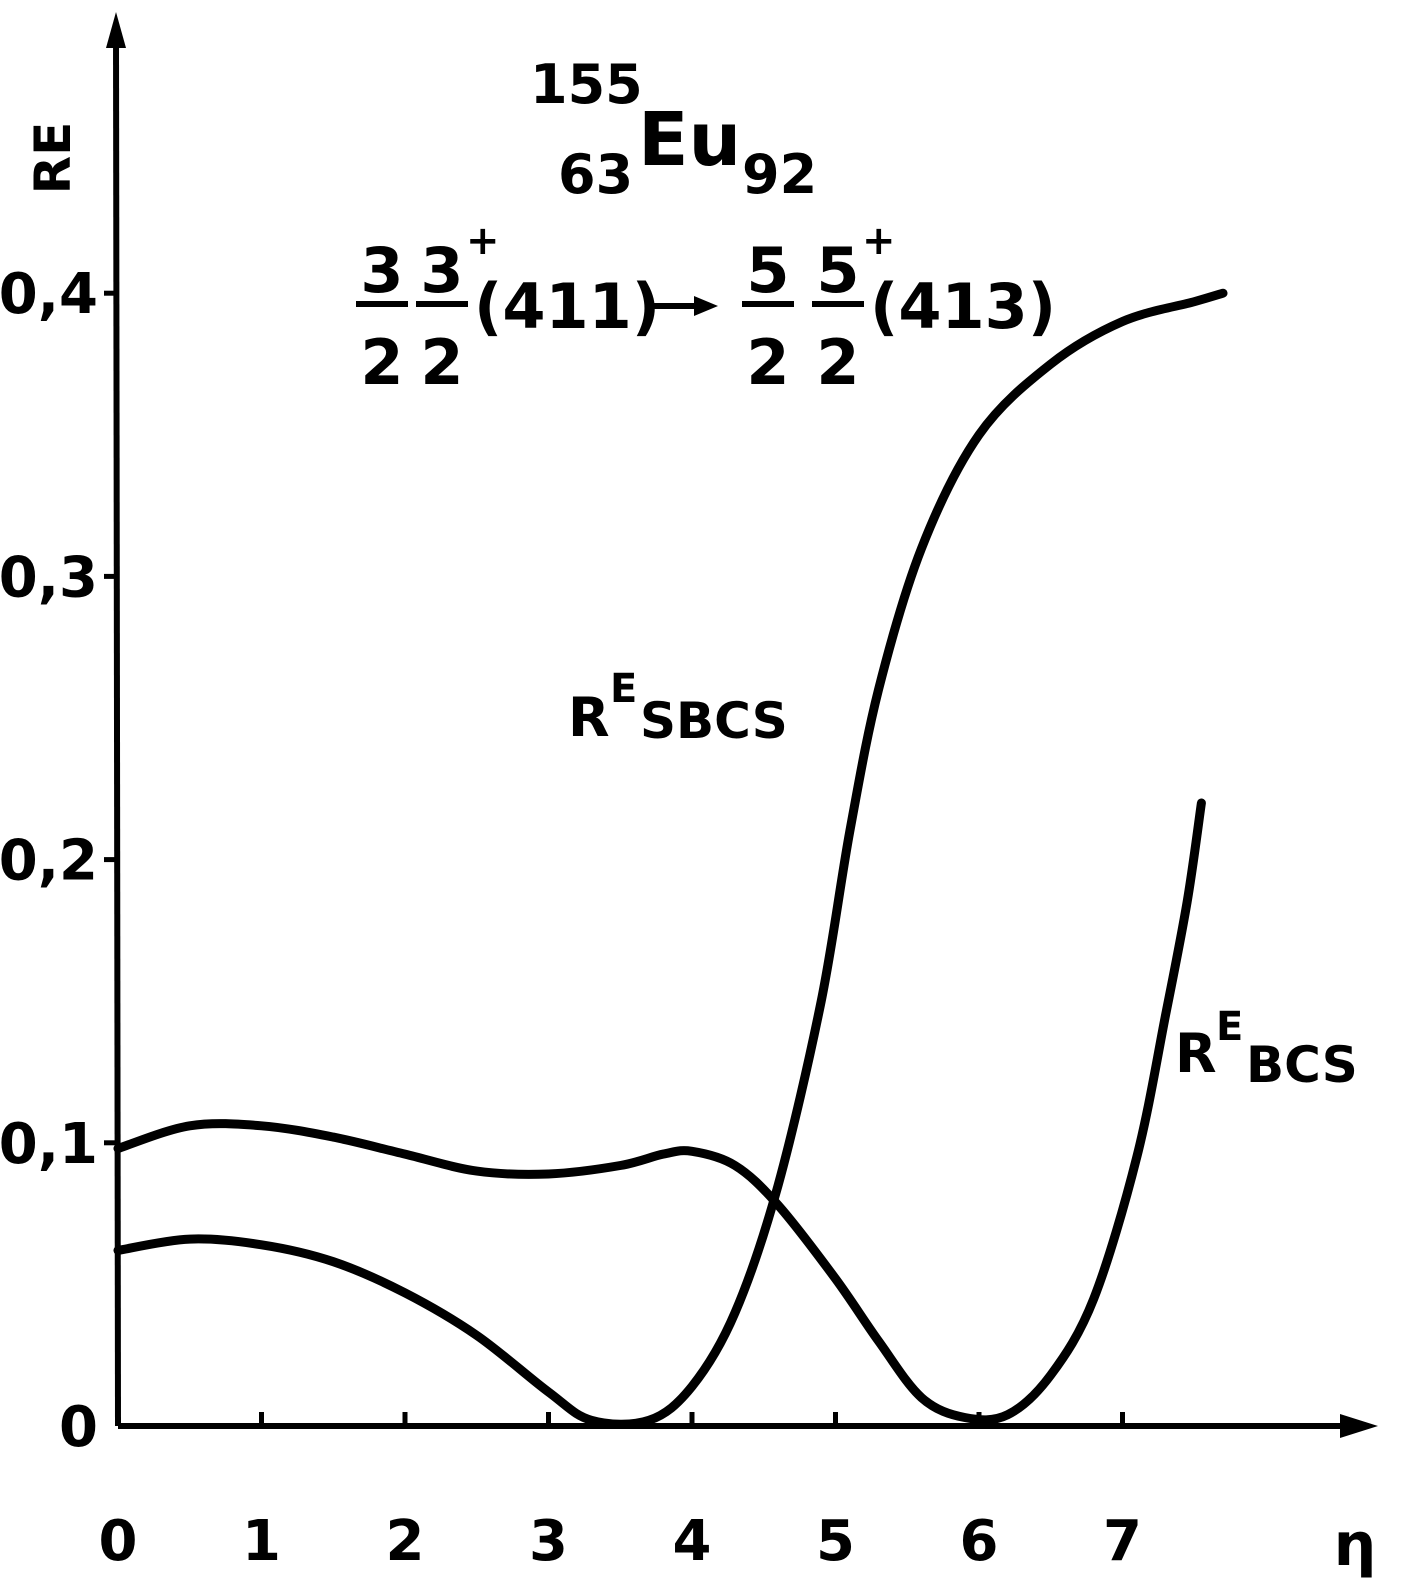  Describe the element at coordinates (779, 174) in the screenshot. I see `nucleus-neutron-number: 92` at that location.